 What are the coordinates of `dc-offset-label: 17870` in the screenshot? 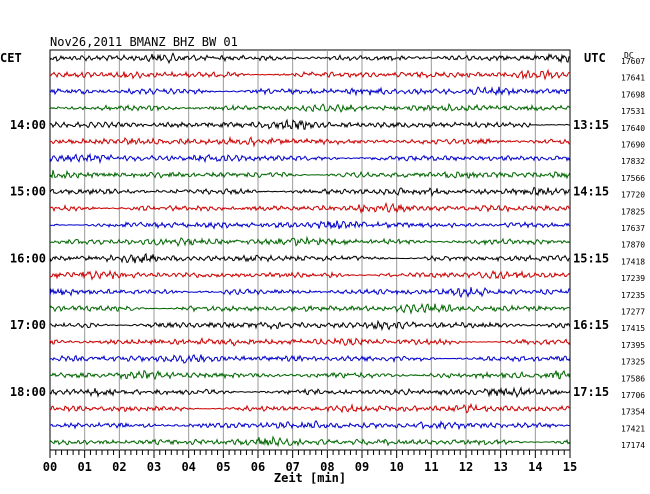 It's located at (633, 245).